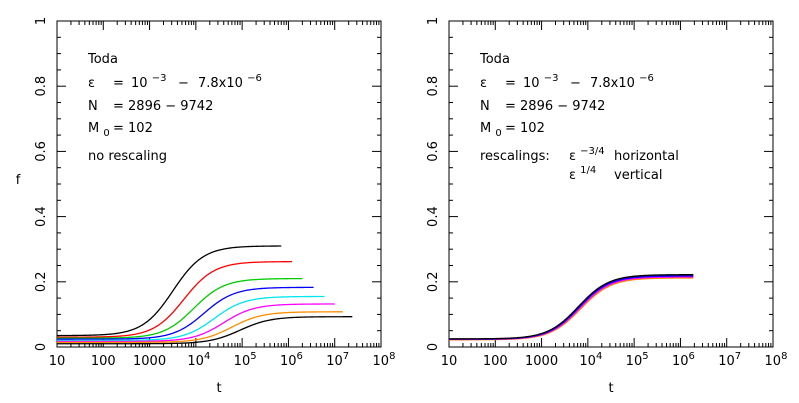 The width and height of the screenshot is (799, 403). I want to click on left-note: no rescaling, so click(127, 156).